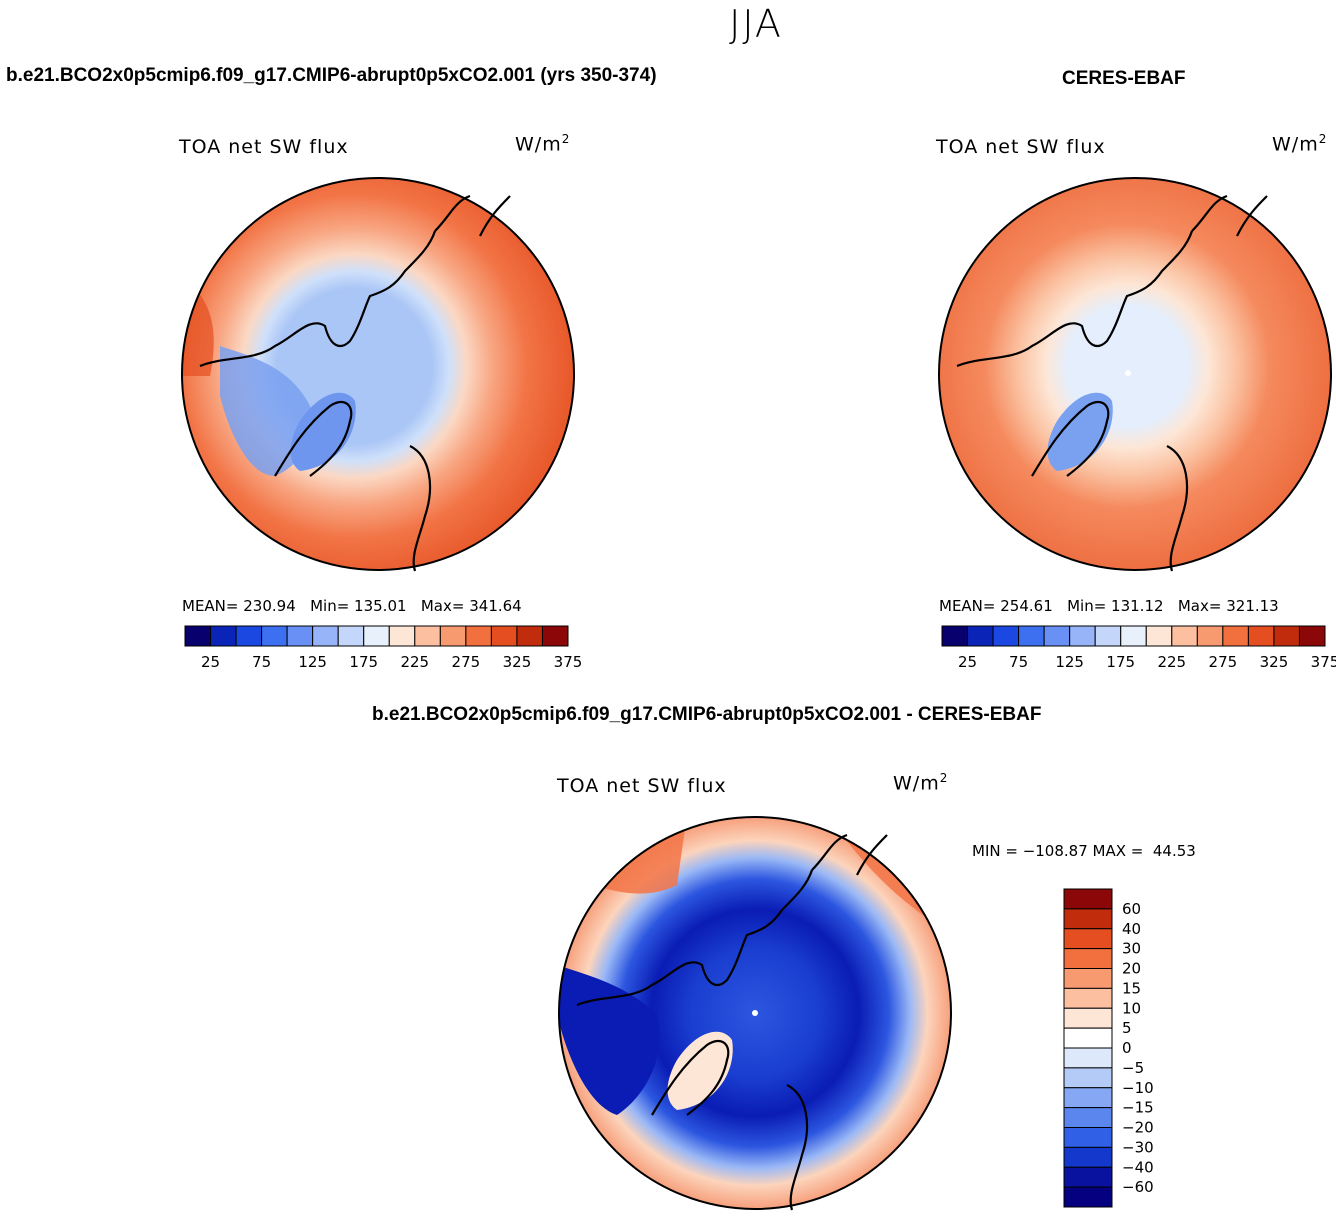  I want to click on colorbar-tick-label: 15, so click(1131, 988).